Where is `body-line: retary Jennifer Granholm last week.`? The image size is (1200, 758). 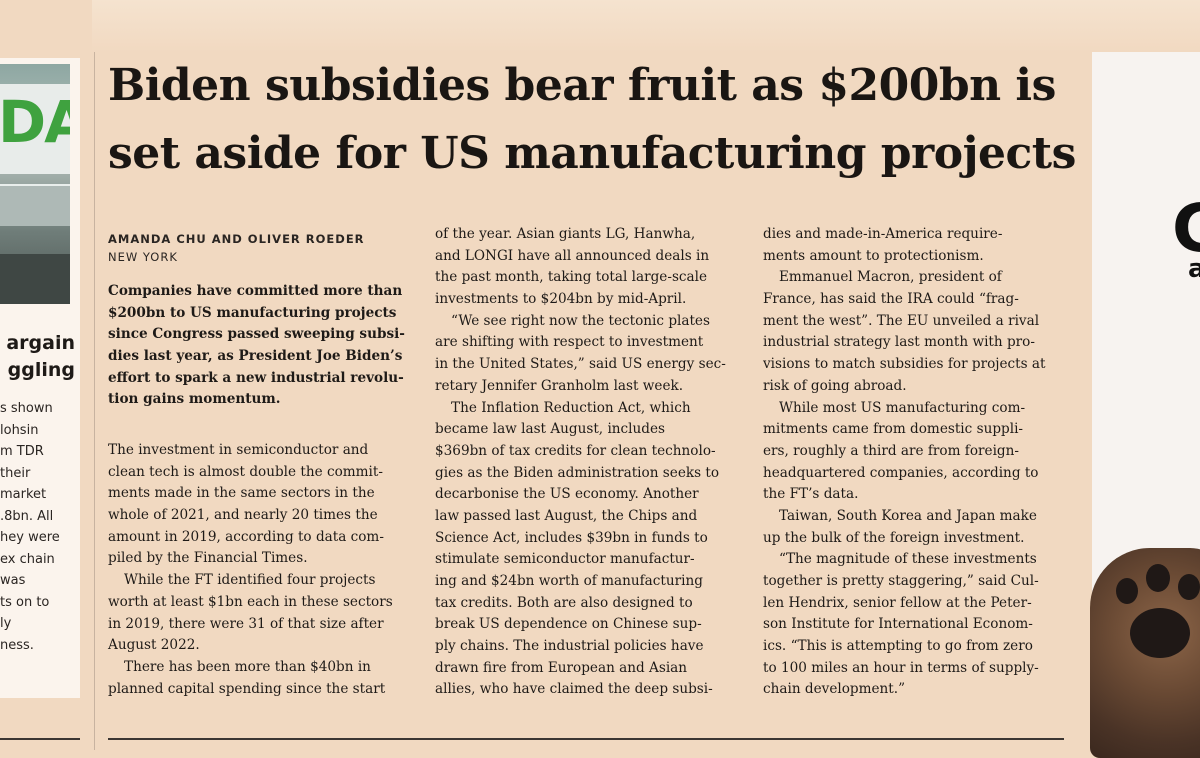 body-line: retary Jennifer Granholm last week. is located at coordinates (559, 385).